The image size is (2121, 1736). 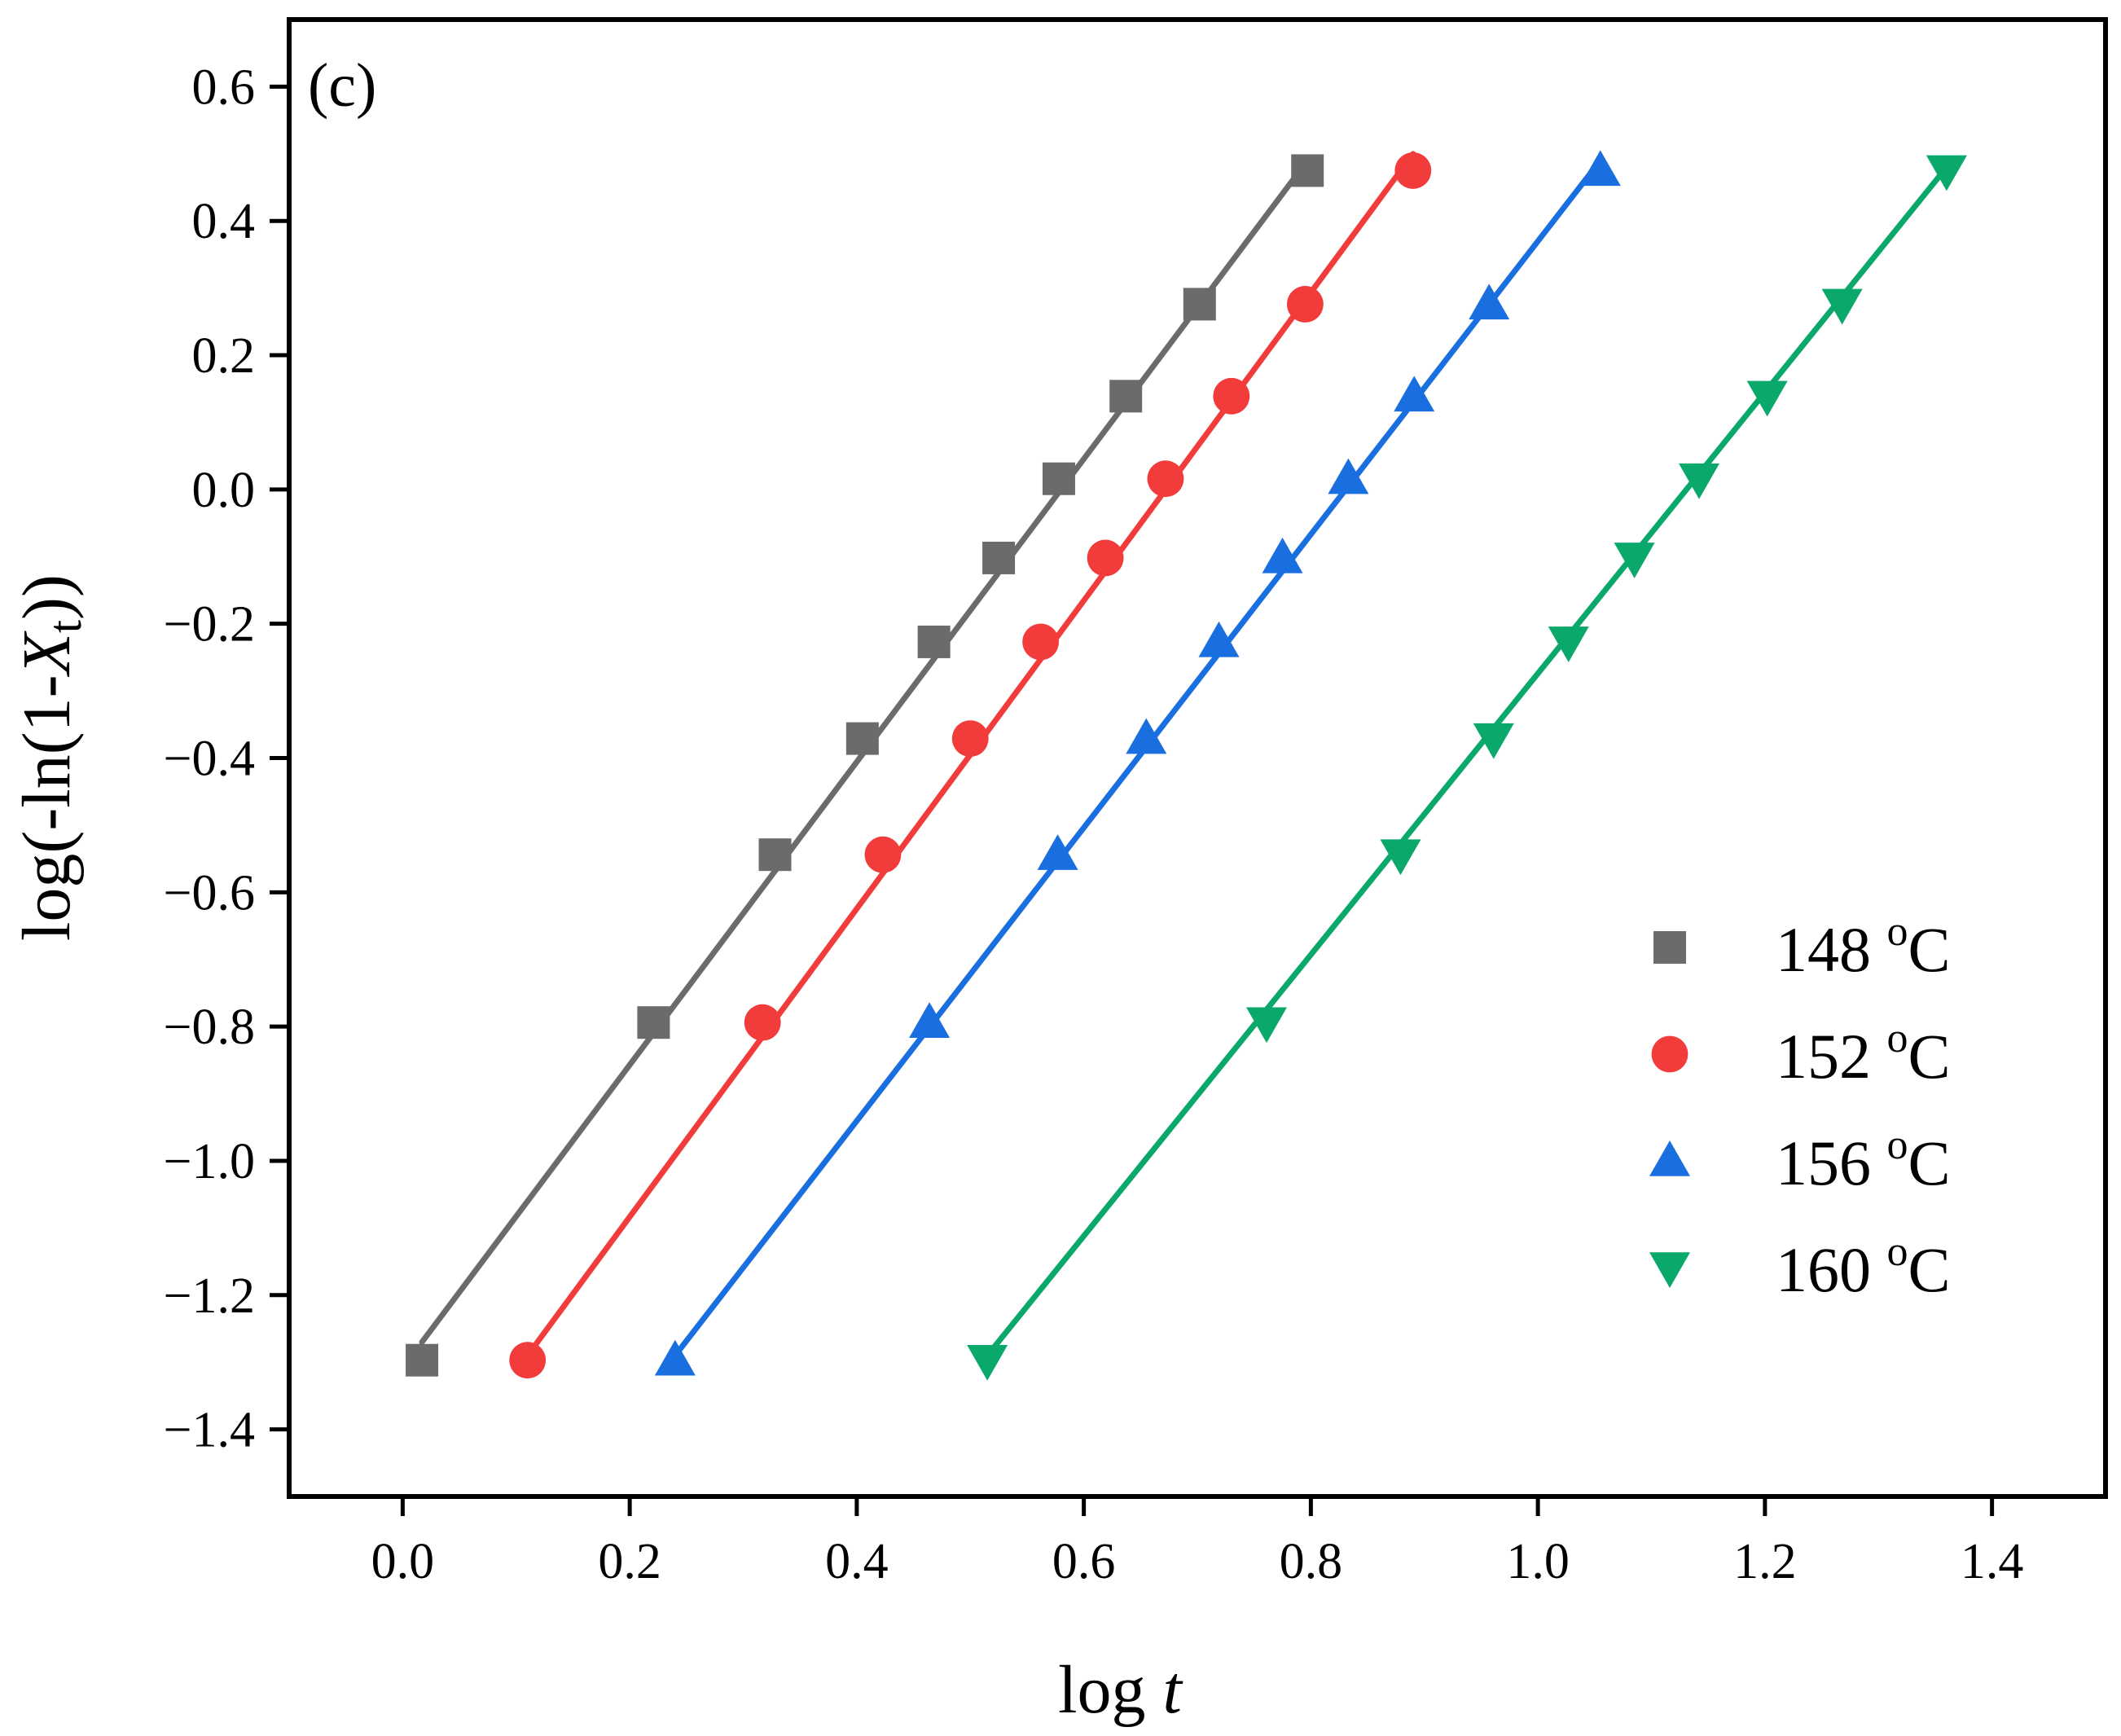 I want to click on legend-label: 160 oC, so click(x=1864, y=1266).